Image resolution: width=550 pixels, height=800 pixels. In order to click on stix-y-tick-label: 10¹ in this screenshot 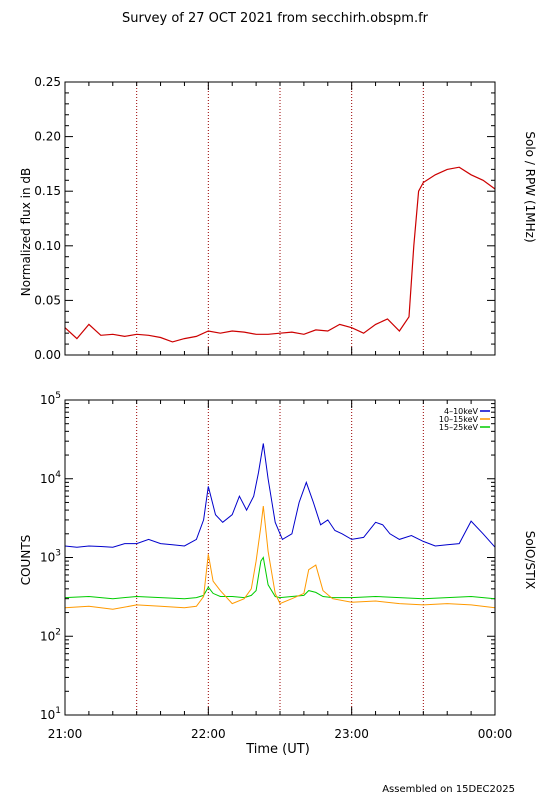, I will do `click(50, 714)`.